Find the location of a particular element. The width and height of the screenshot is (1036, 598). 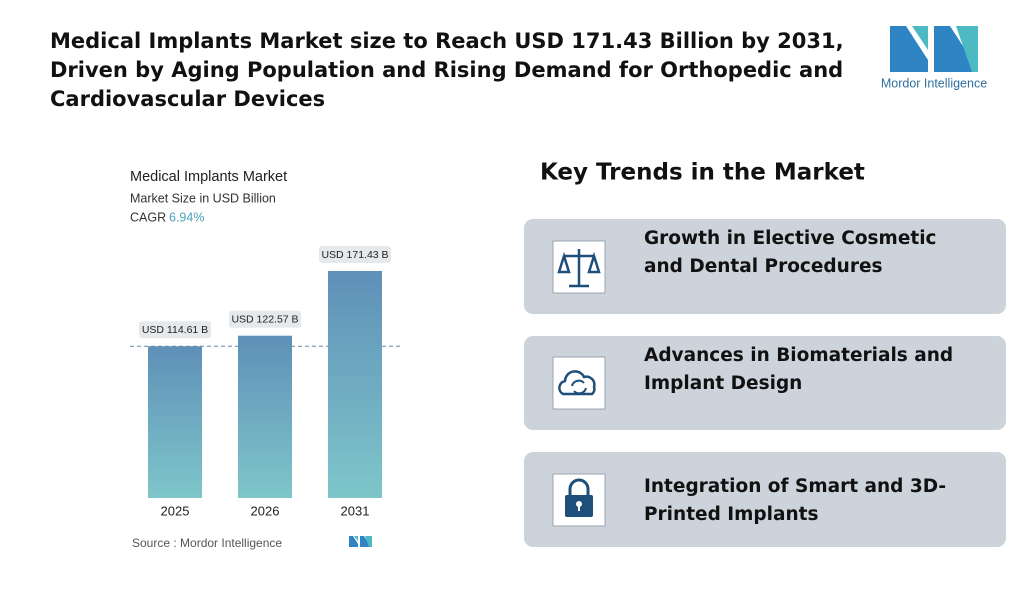

trend-text: Printed Implants is located at coordinates (731, 514).